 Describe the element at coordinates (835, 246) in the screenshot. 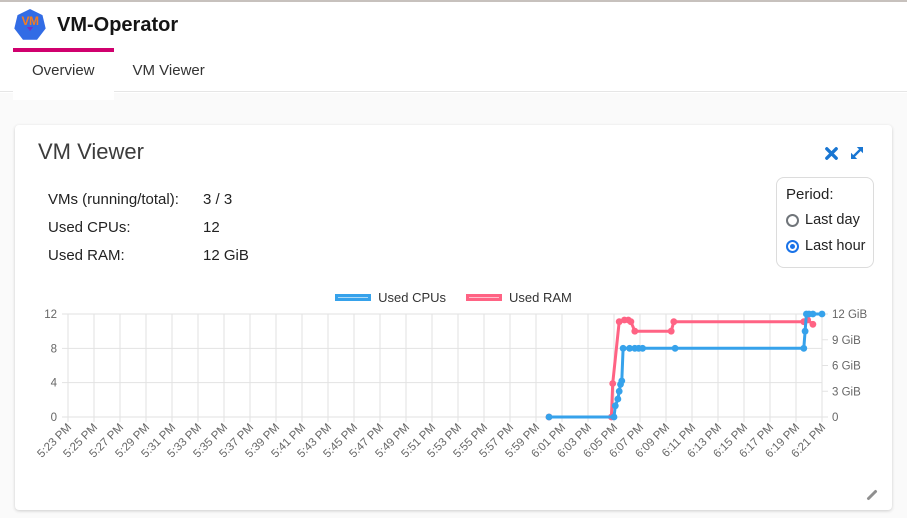

I see `period-option-label: Last hour` at that location.